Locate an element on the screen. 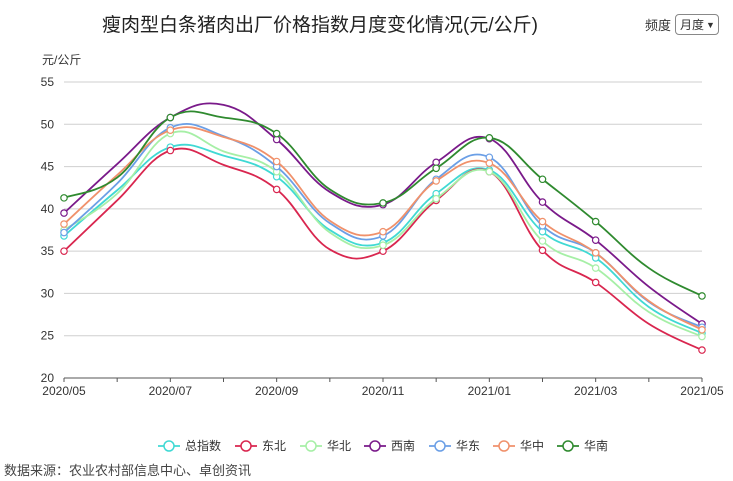 This screenshot has width=733, height=481. legend-label: 西南 is located at coordinates (403, 445).